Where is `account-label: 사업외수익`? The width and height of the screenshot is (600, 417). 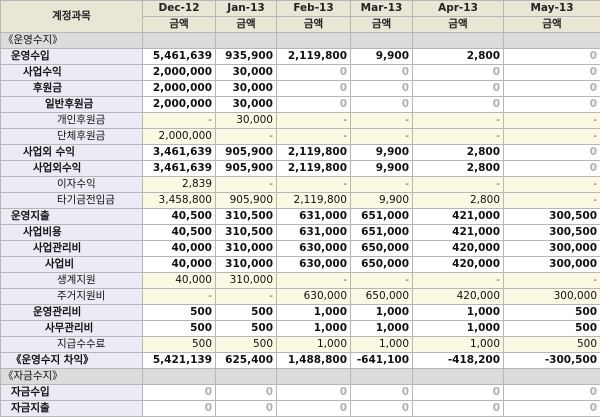
account-label: 사업외수익 is located at coordinates (72, 169).